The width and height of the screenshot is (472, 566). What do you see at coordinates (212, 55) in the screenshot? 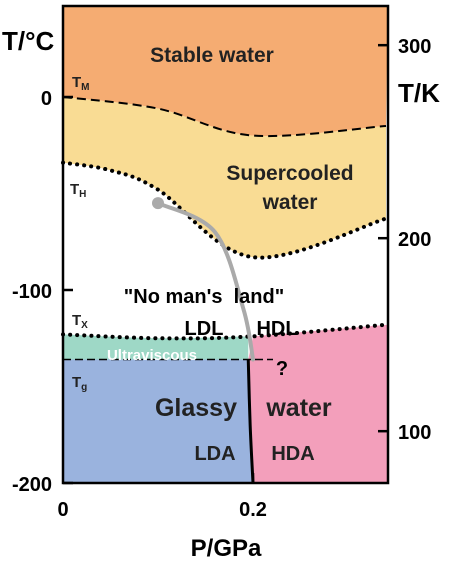
I see `stable-water-label: Stable water` at bounding box center [212, 55].